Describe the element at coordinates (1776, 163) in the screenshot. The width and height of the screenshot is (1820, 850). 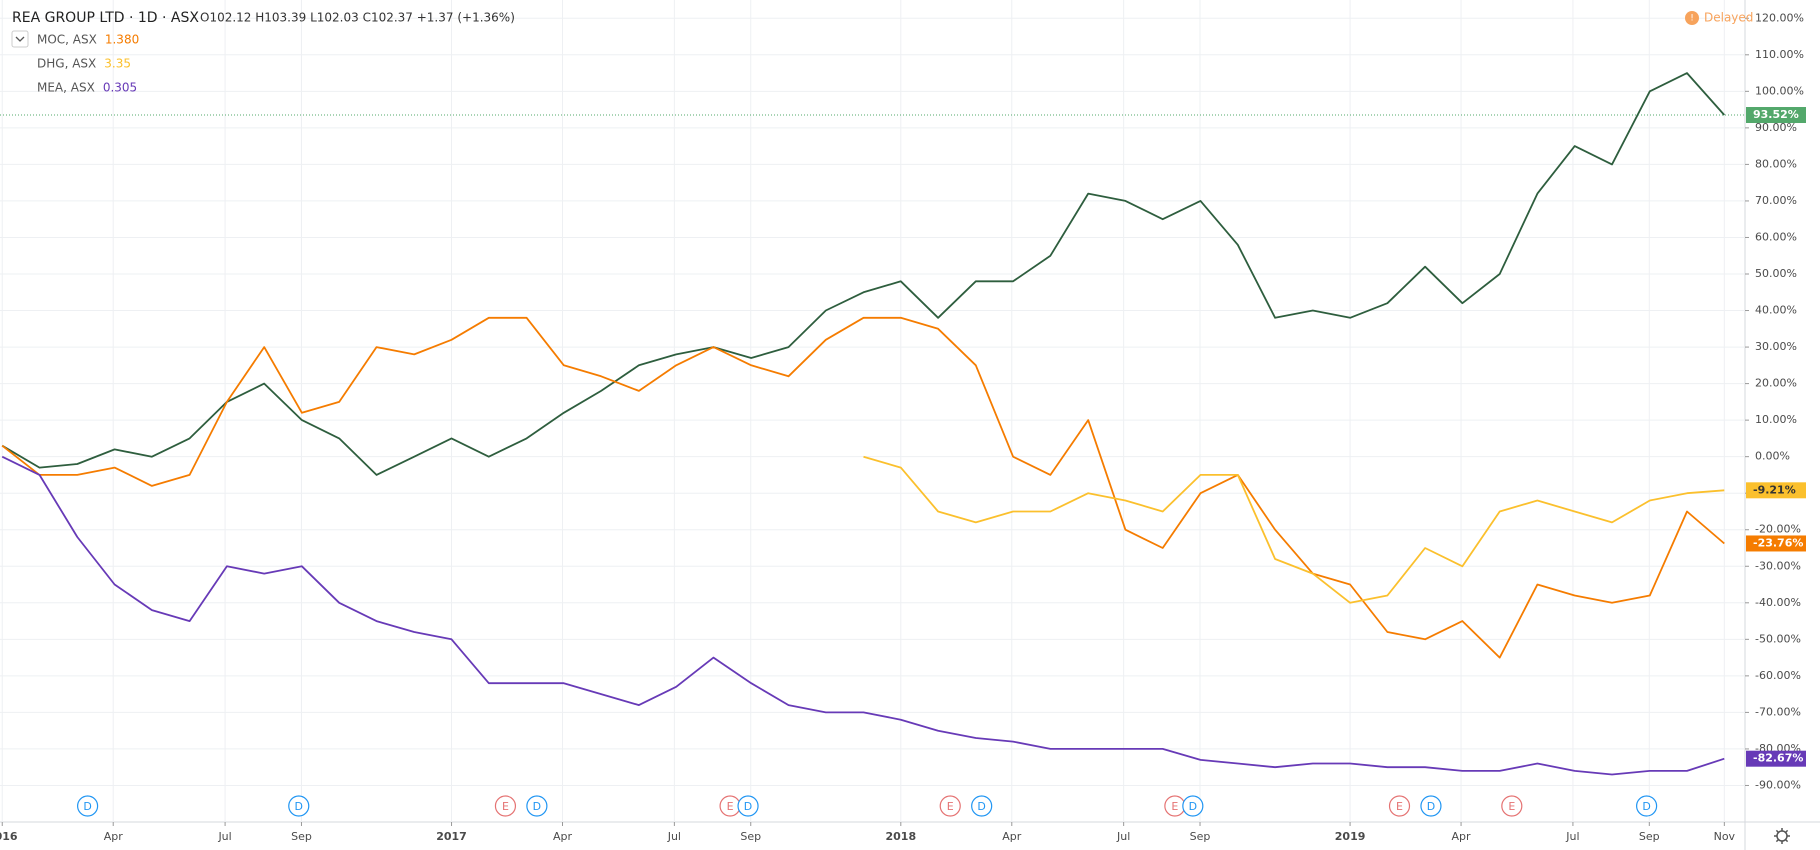
I see `y-tick-label: 80.00%` at that location.